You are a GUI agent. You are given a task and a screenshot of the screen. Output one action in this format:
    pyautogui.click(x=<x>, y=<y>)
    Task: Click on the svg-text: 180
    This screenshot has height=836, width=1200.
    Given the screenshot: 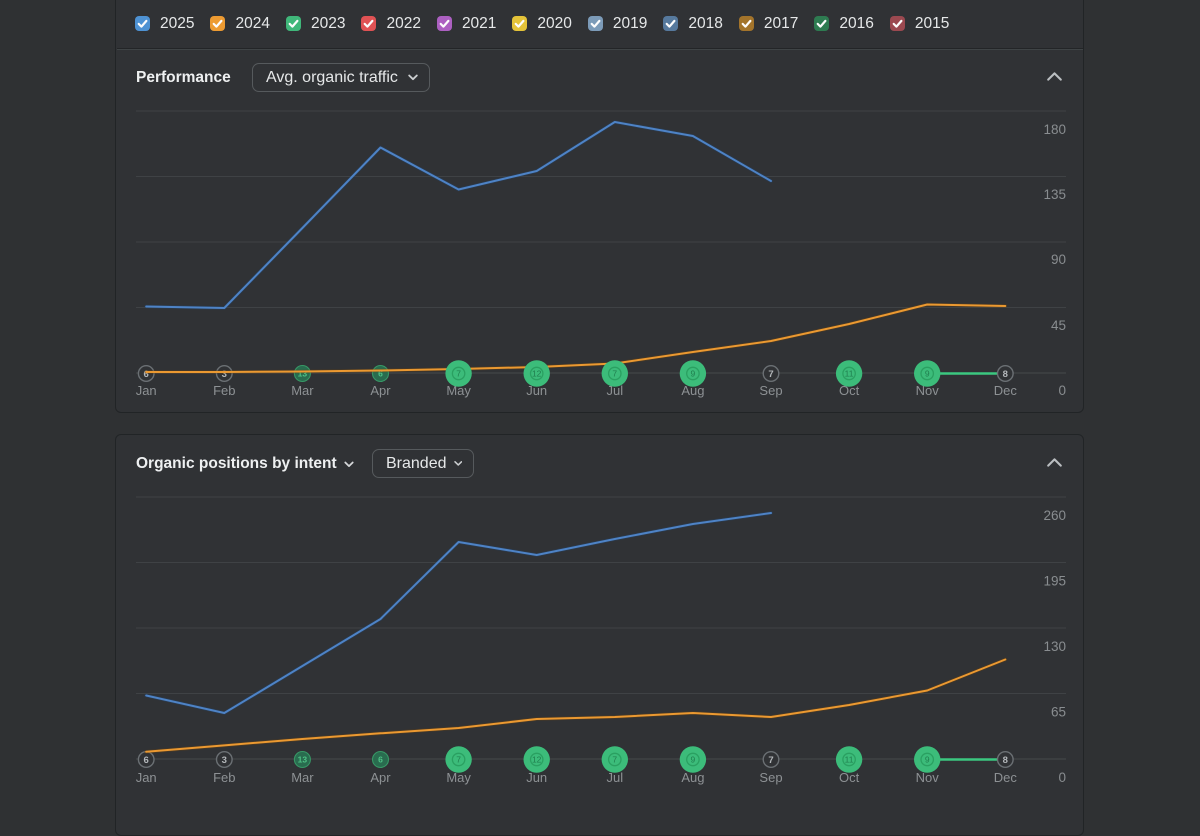 What is the action you would take?
    pyautogui.click(x=1054, y=129)
    